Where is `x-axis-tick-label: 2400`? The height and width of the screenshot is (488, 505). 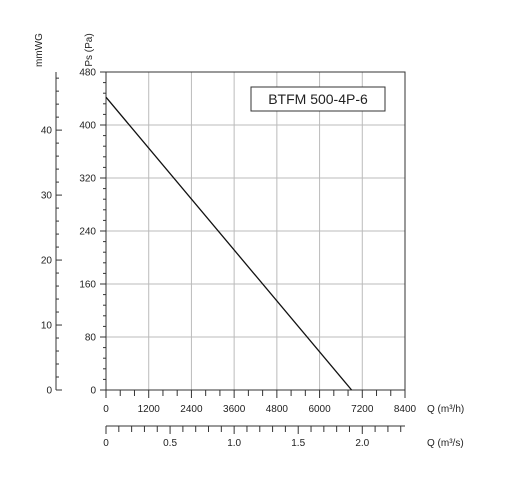 x-axis-tick-label: 2400 is located at coordinates (191, 409).